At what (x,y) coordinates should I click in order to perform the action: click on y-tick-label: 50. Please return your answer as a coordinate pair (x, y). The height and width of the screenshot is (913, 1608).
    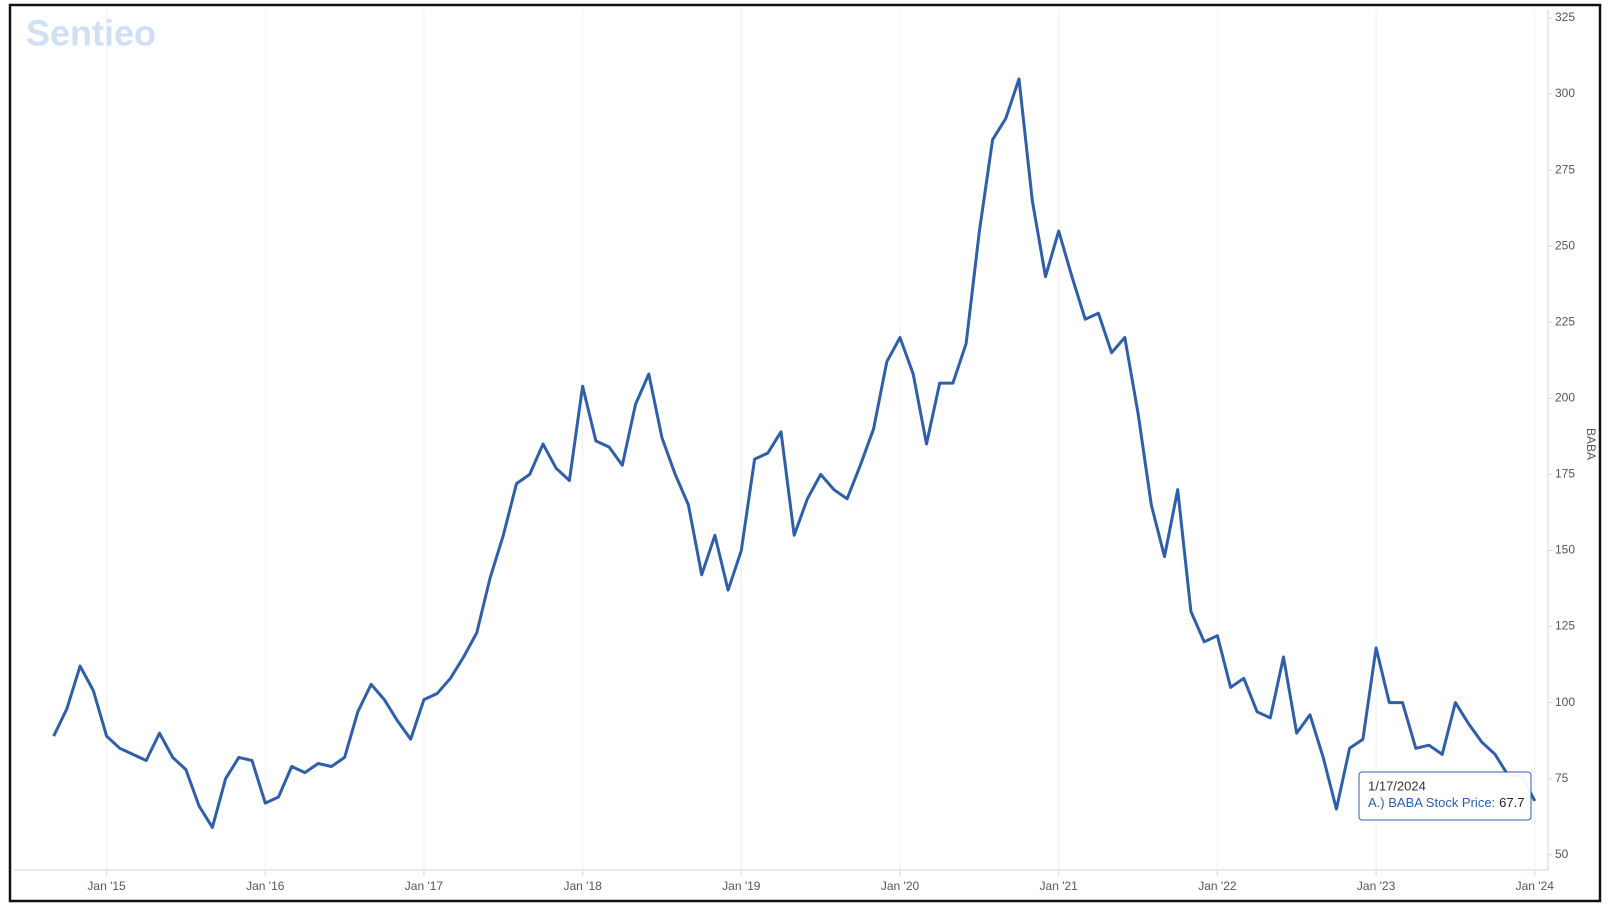
    Looking at the image, I should click on (1562, 854).